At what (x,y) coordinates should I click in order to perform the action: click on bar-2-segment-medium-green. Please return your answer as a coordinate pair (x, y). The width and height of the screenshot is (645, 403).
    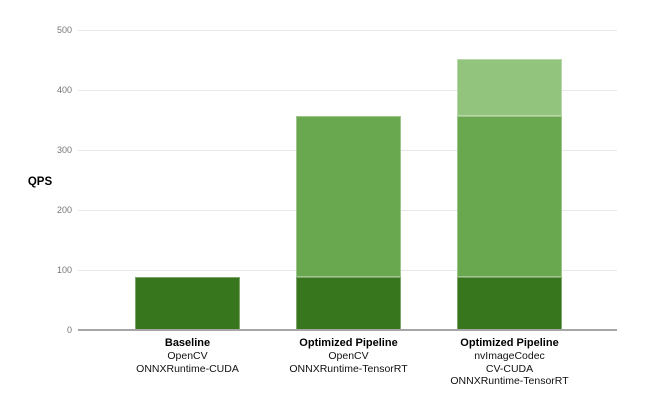
    Looking at the image, I should click on (348, 197).